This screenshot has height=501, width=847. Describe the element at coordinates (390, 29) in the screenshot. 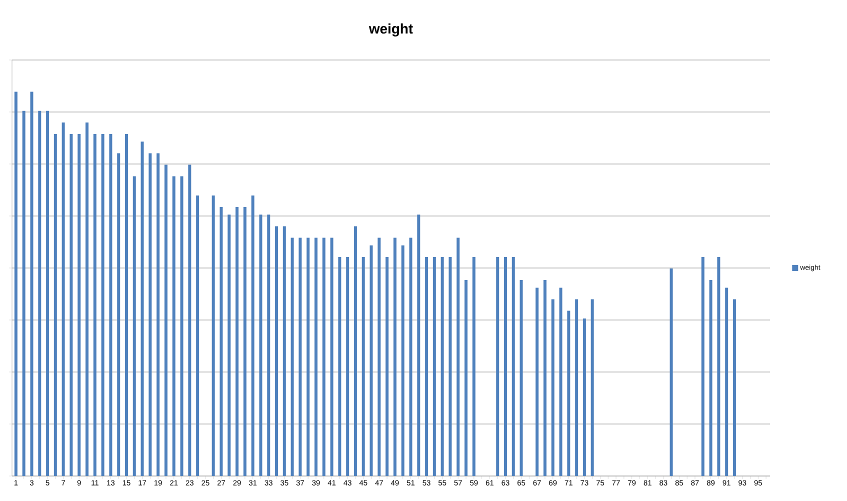

I see `chart-title: weight` at that location.